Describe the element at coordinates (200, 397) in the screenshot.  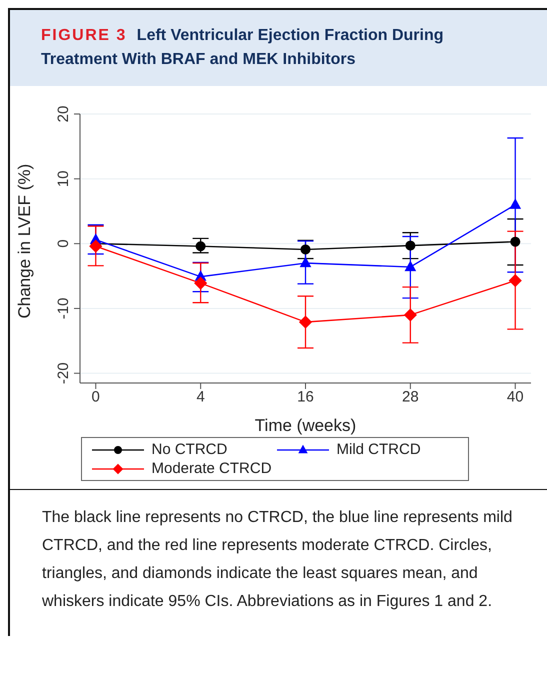
I see `x-tick-label: 4` at that location.